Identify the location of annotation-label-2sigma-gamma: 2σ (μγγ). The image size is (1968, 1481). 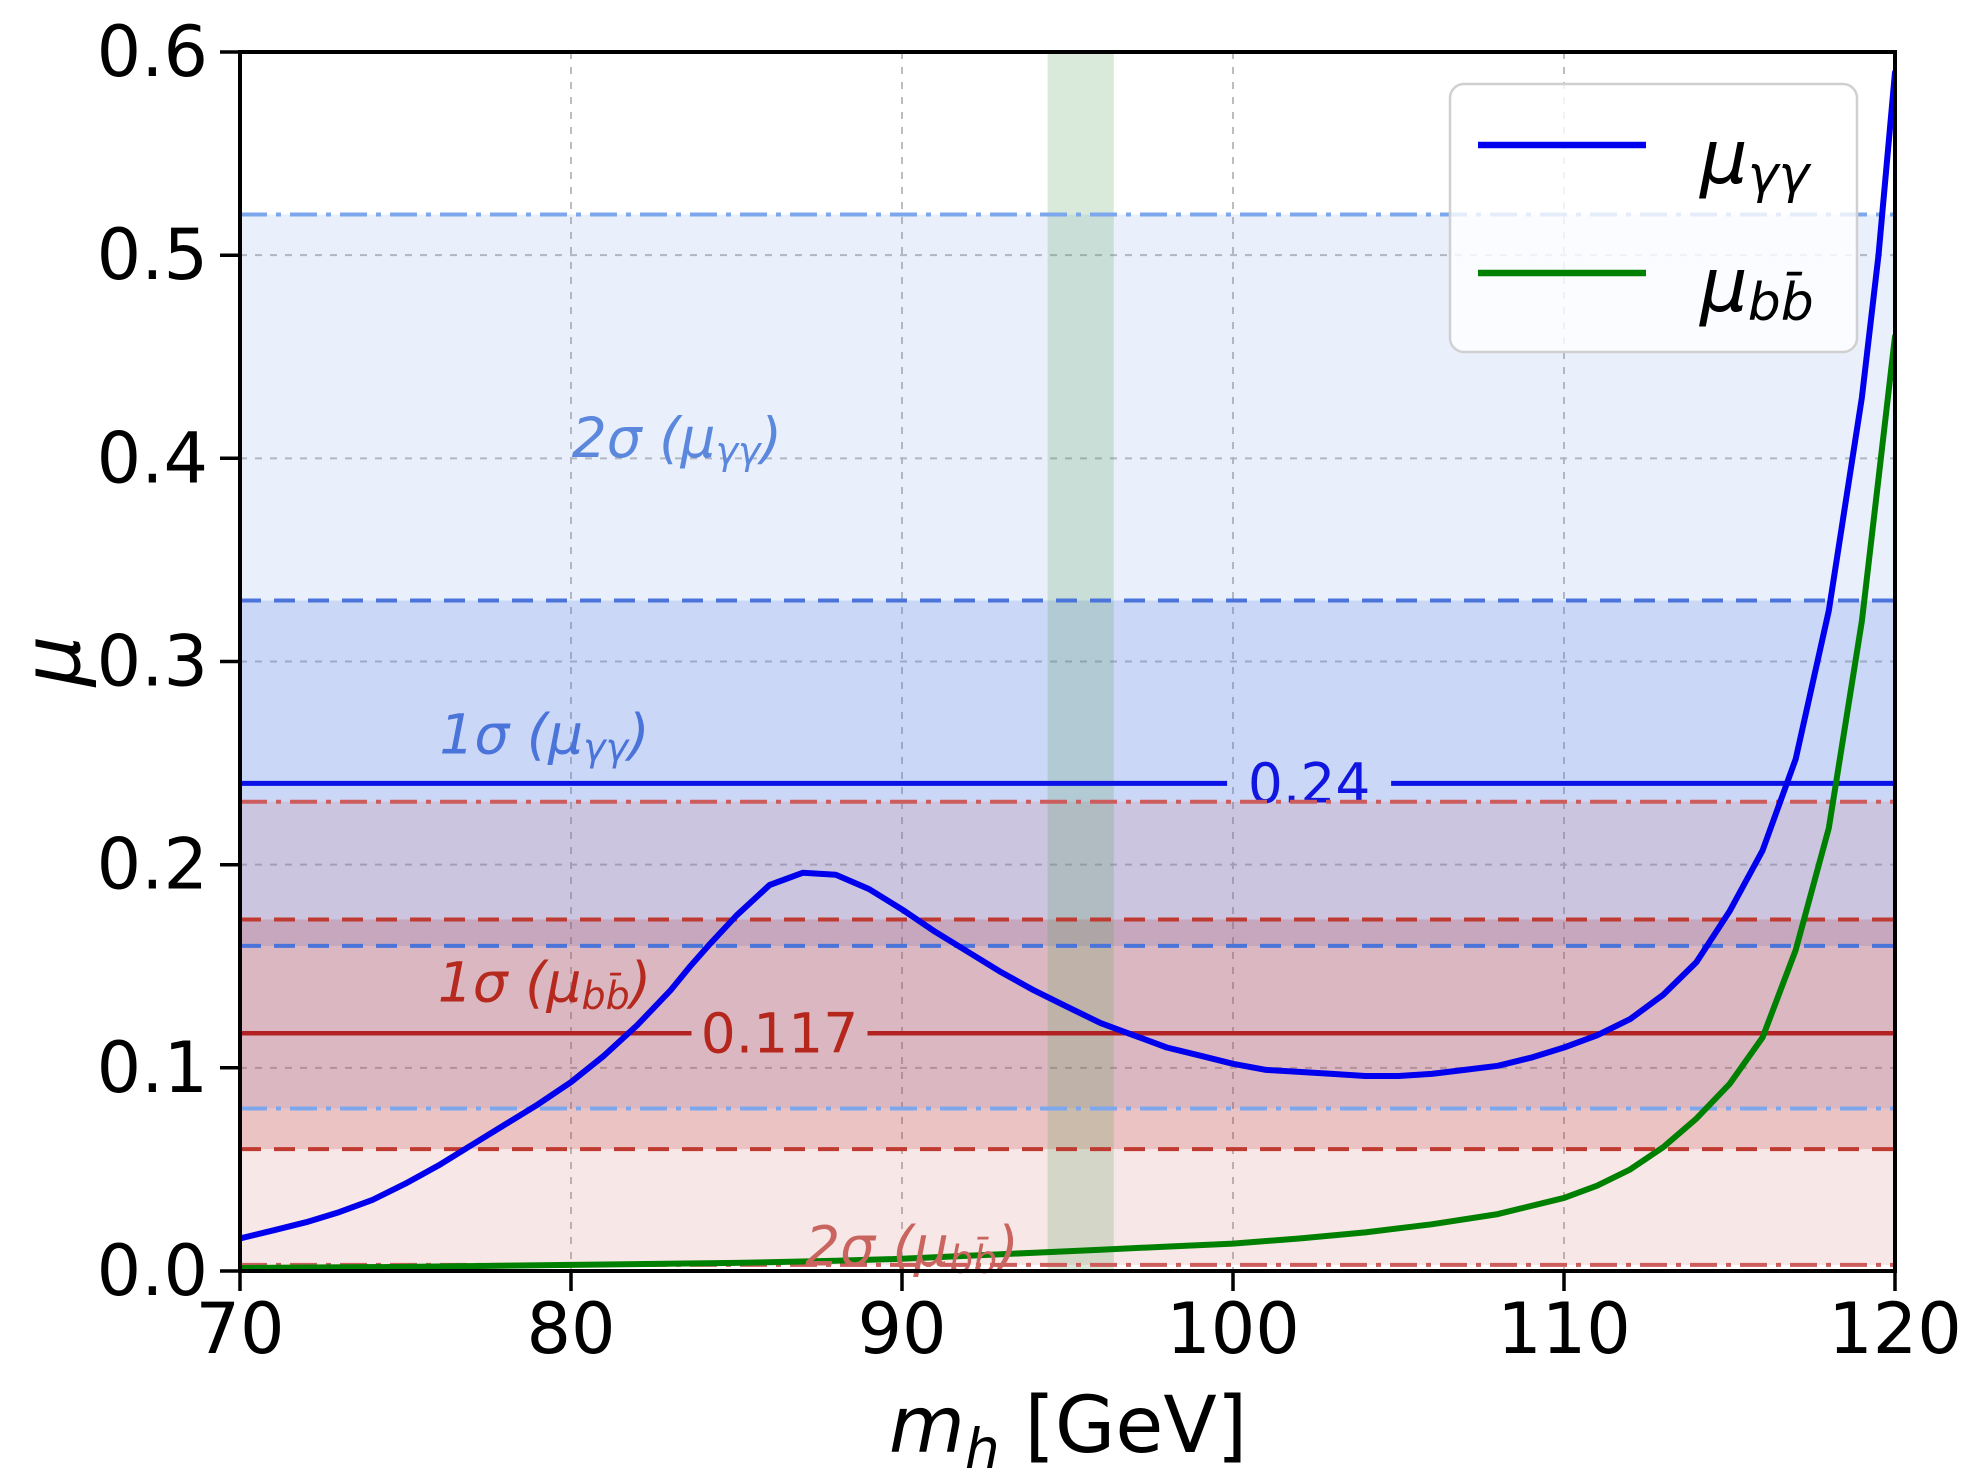
(677, 439).